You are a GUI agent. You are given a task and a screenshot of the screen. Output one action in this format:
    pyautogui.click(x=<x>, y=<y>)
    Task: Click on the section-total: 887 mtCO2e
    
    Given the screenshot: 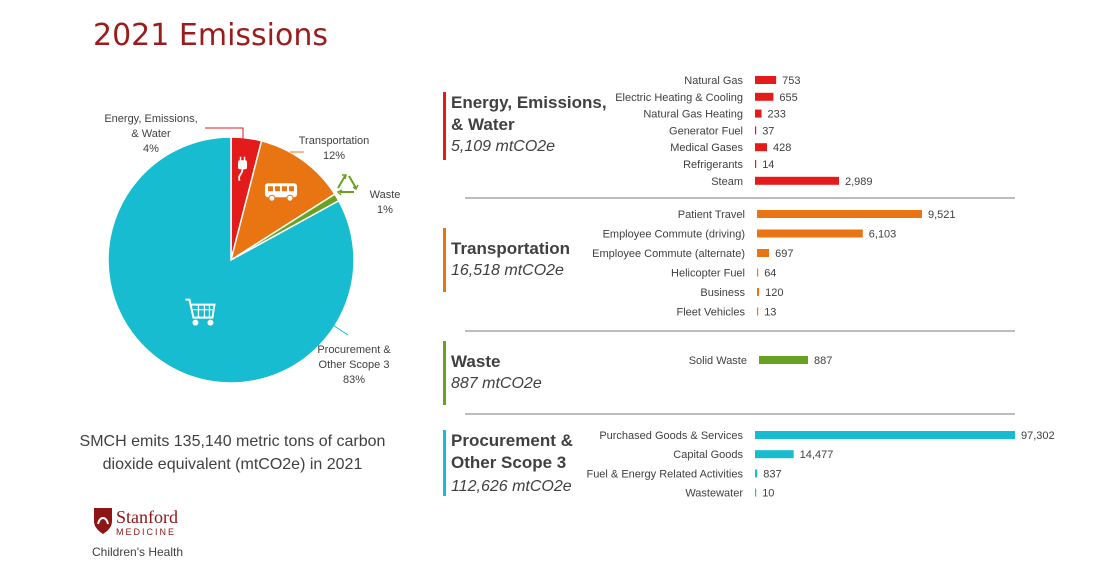 What is the action you would take?
    pyautogui.click(x=496, y=383)
    